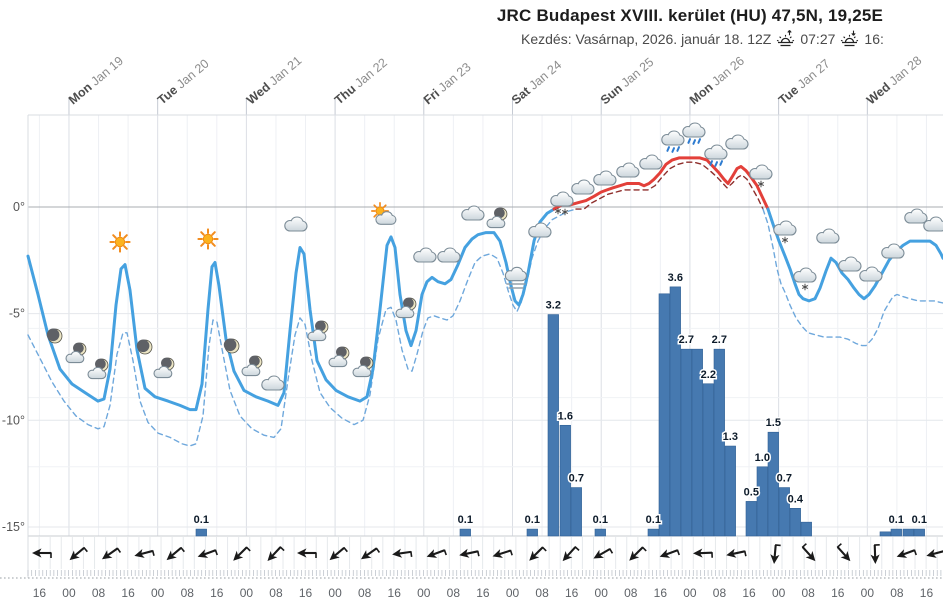 Image resolution: width=943 pixels, height=606 pixels. Describe the element at coordinates (54, 336) in the screenshot. I see `weather-icon-moon` at that location.